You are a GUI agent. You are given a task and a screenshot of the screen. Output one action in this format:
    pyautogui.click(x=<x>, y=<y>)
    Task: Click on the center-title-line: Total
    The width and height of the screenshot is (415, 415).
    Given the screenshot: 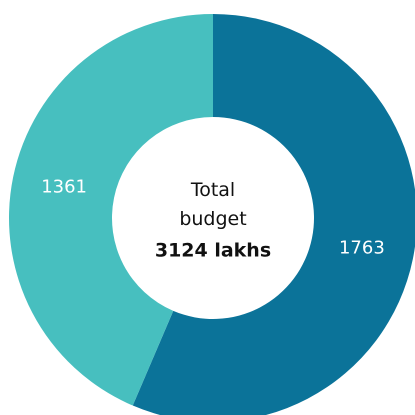 What is the action you would take?
    pyautogui.click(x=212, y=190)
    